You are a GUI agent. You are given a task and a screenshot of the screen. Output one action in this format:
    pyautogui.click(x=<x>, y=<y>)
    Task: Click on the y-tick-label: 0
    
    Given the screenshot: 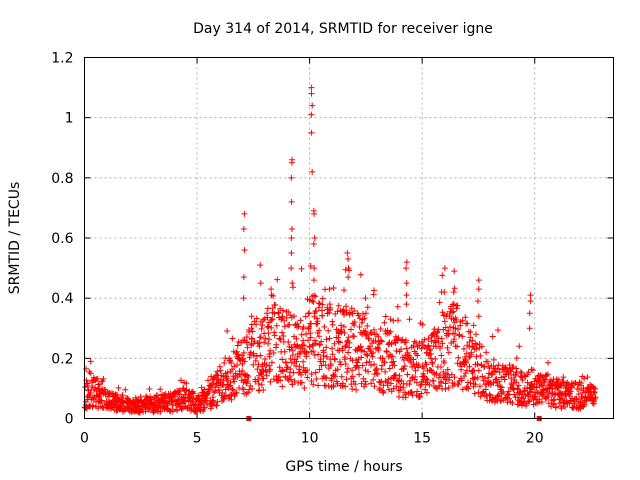 What is the action you would take?
    pyautogui.click(x=69, y=420)
    